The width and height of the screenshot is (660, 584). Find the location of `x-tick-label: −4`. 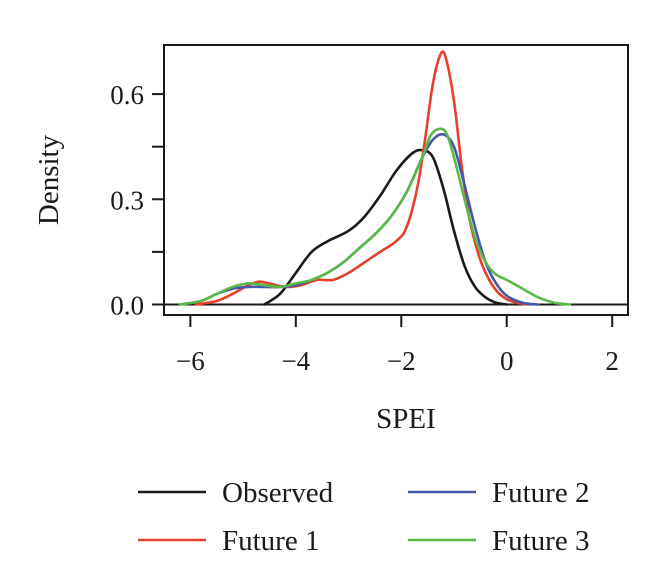

x-tick-label: −4 is located at coordinates (295, 361).